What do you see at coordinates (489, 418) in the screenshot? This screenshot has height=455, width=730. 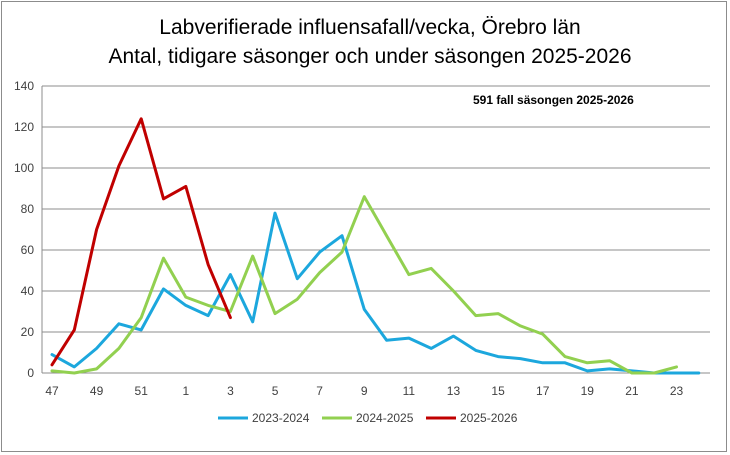 I see `legend-label: 2025-2026` at bounding box center [489, 418].